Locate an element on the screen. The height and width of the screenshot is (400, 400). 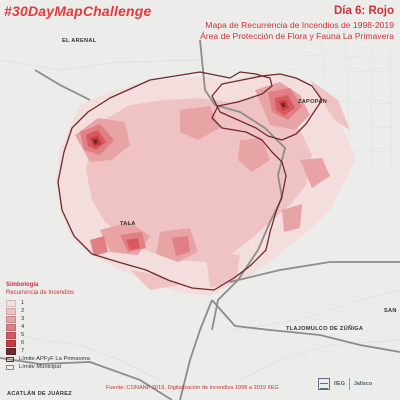
legend-label-boundary: Límite APFyF La Primavera is located at coordinates (54, 359).